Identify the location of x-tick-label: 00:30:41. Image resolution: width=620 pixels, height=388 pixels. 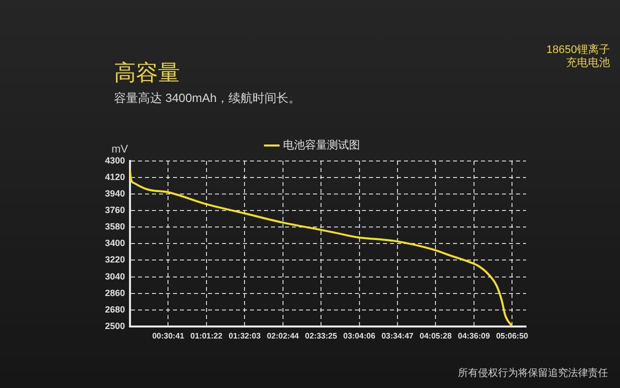
(168, 335).